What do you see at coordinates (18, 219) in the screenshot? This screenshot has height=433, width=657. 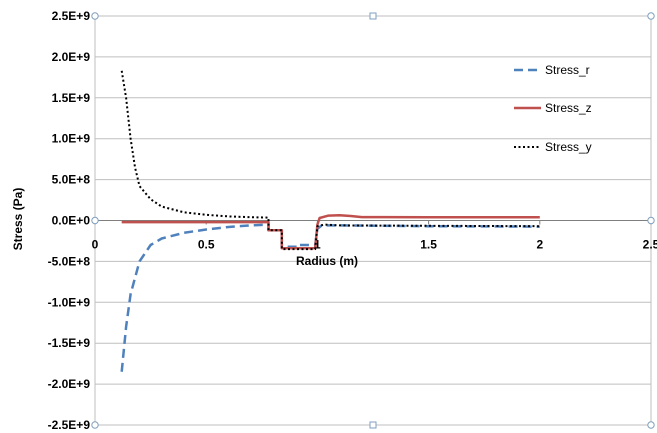 I see `y-axis-title: Stress (Pa)` at bounding box center [18, 219].